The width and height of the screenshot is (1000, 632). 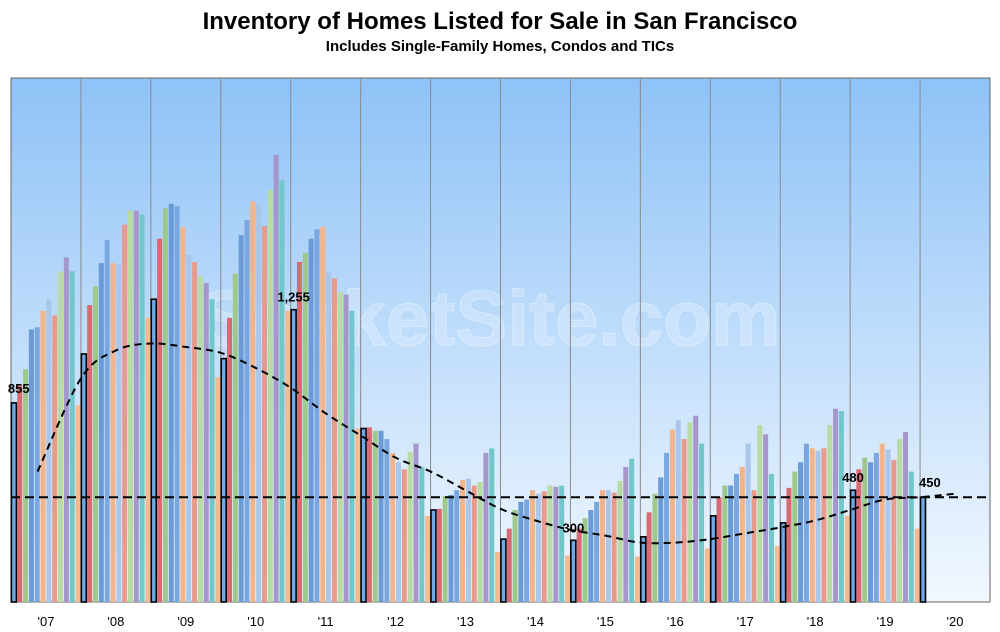 I want to click on x-tick-label: '18, so click(x=815, y=621).